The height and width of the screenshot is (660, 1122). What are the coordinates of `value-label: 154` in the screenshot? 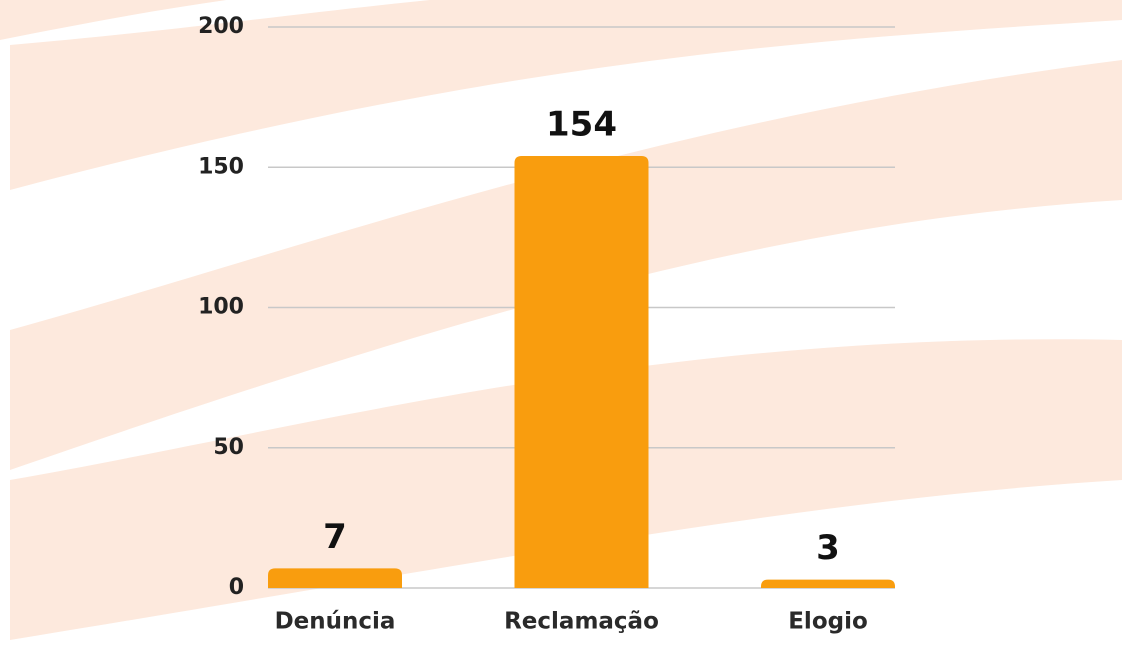 It's located at (581, 125).